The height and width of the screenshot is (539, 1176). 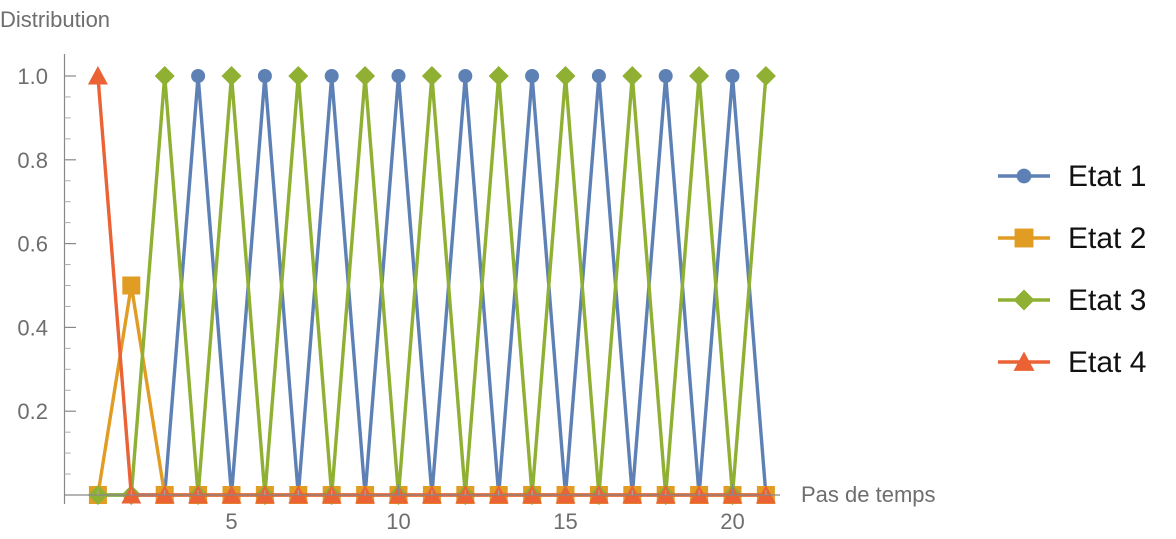 What do you see at coordinates (55, 19) in the screenshot?
I see `y-axis-label: Distribution` at bounding box center [55, 19].